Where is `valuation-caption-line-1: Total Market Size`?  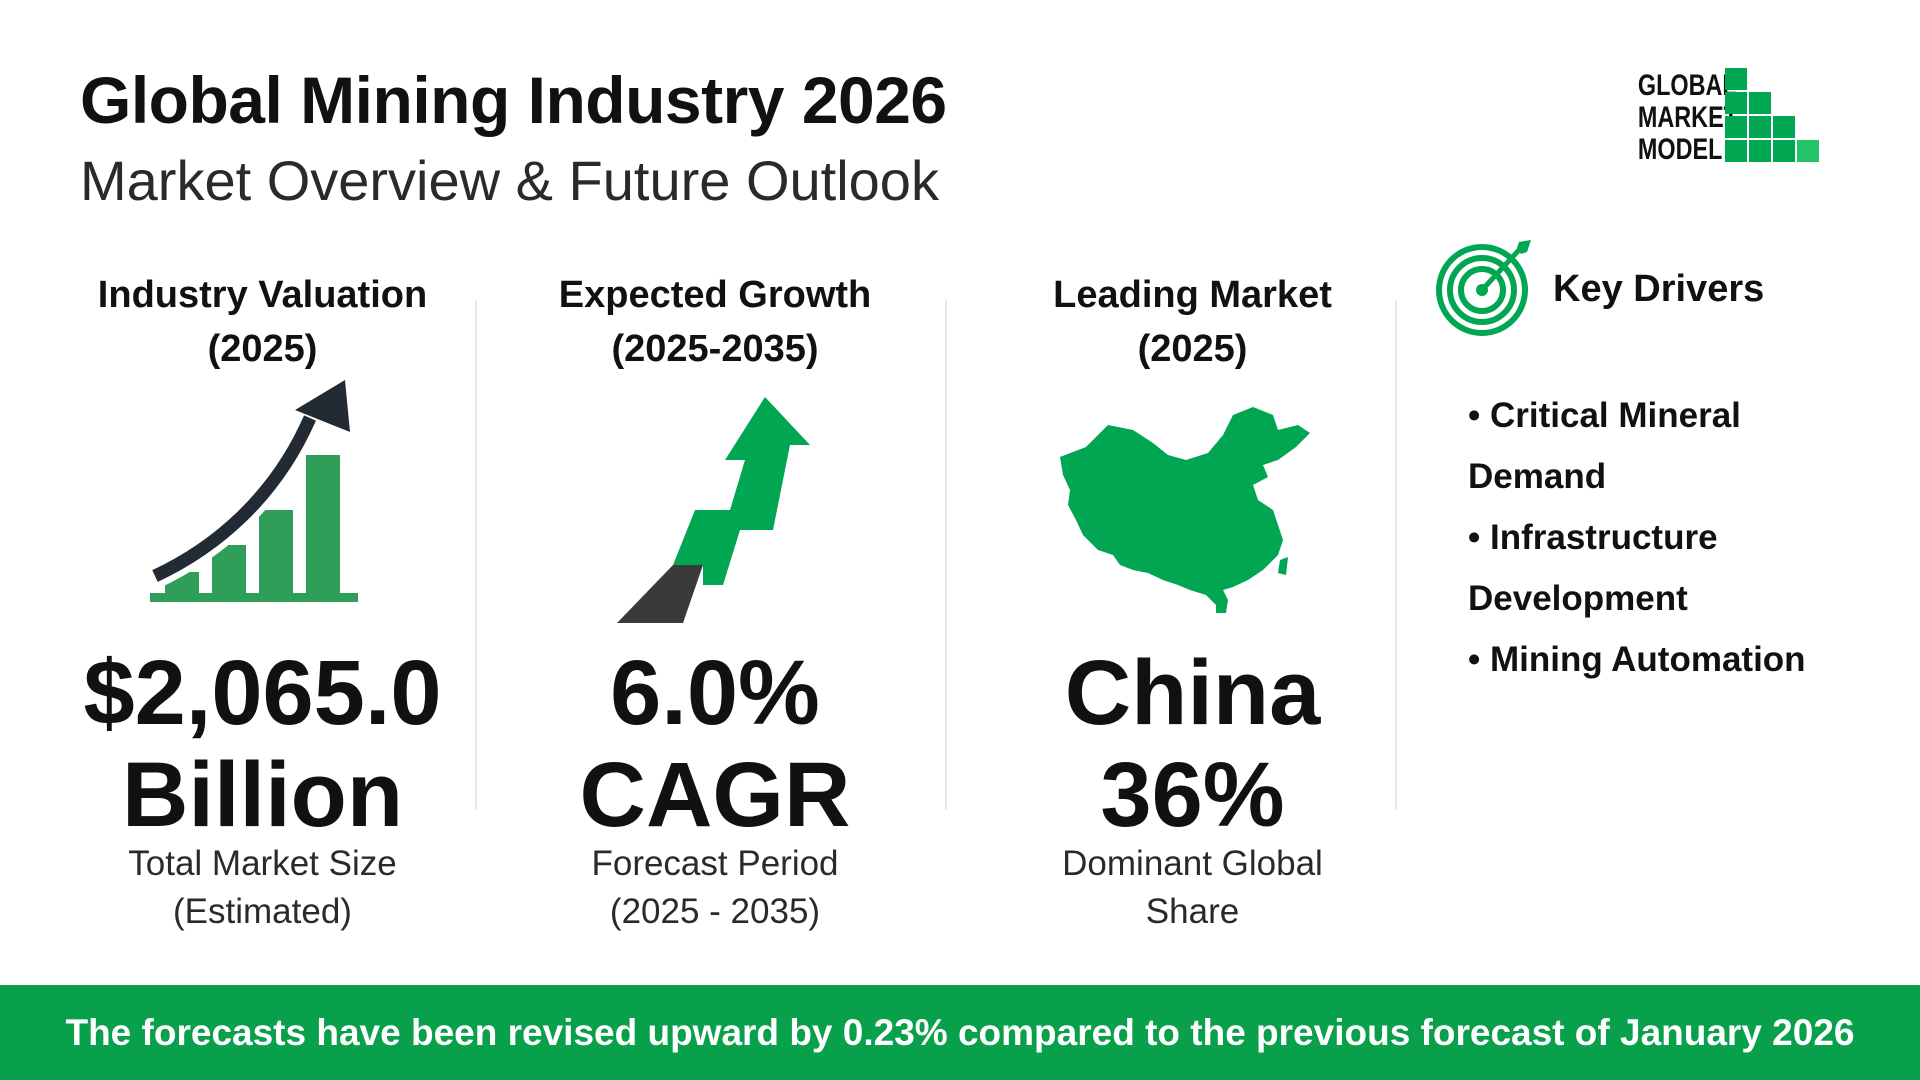
valuation-caption-line-1: Total Market Size is located at coordinates (262, 863).